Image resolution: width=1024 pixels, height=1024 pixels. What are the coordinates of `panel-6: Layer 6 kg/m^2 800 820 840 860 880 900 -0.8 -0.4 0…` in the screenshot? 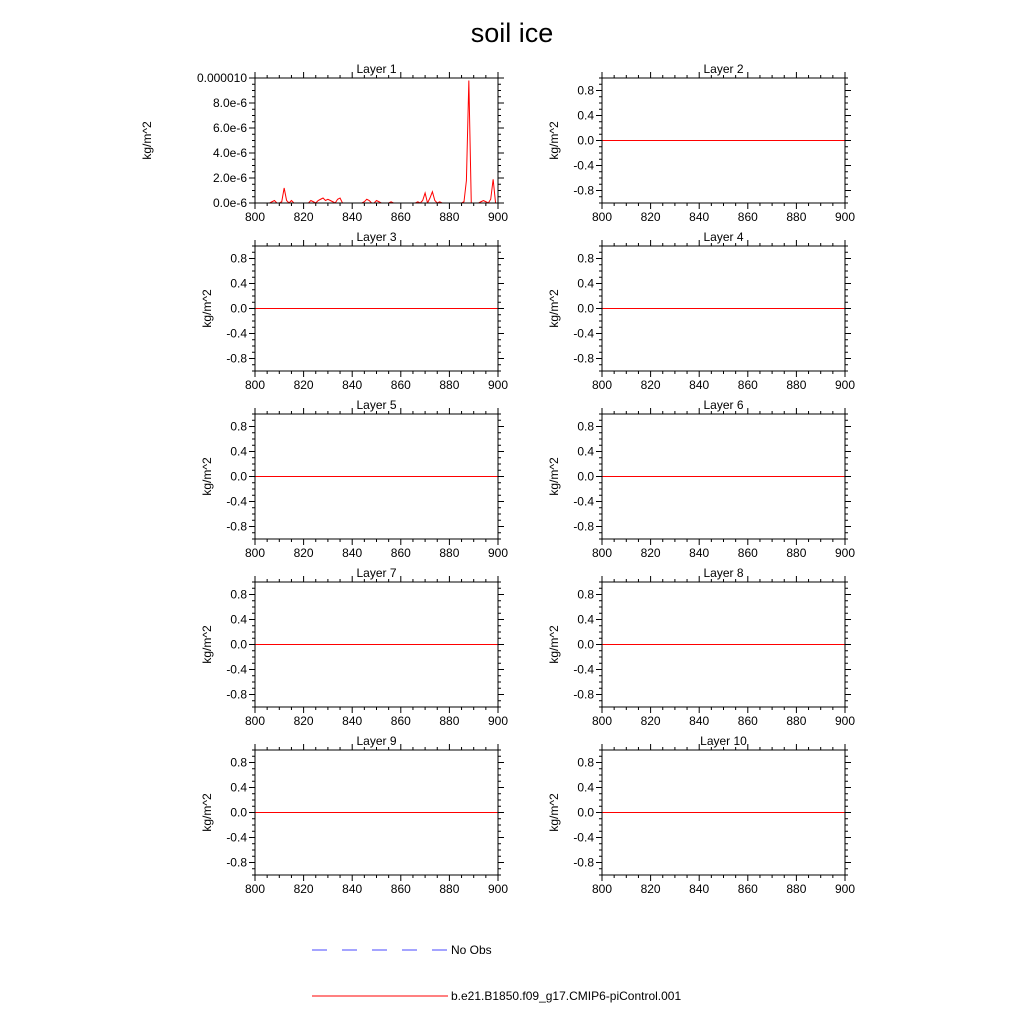 It's located at (701, 479).